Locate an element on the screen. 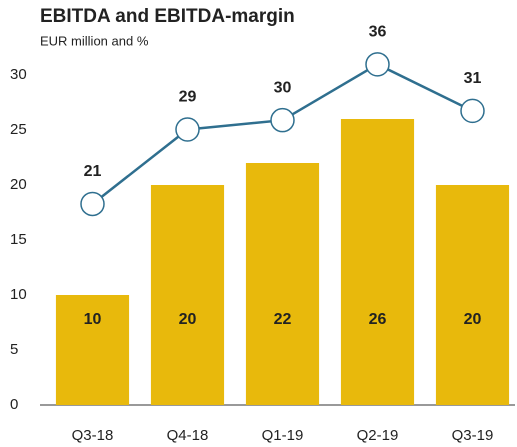 This screenshot has height=447, width=517. y-tick-label: 0 is located at coordinates (14, 404).